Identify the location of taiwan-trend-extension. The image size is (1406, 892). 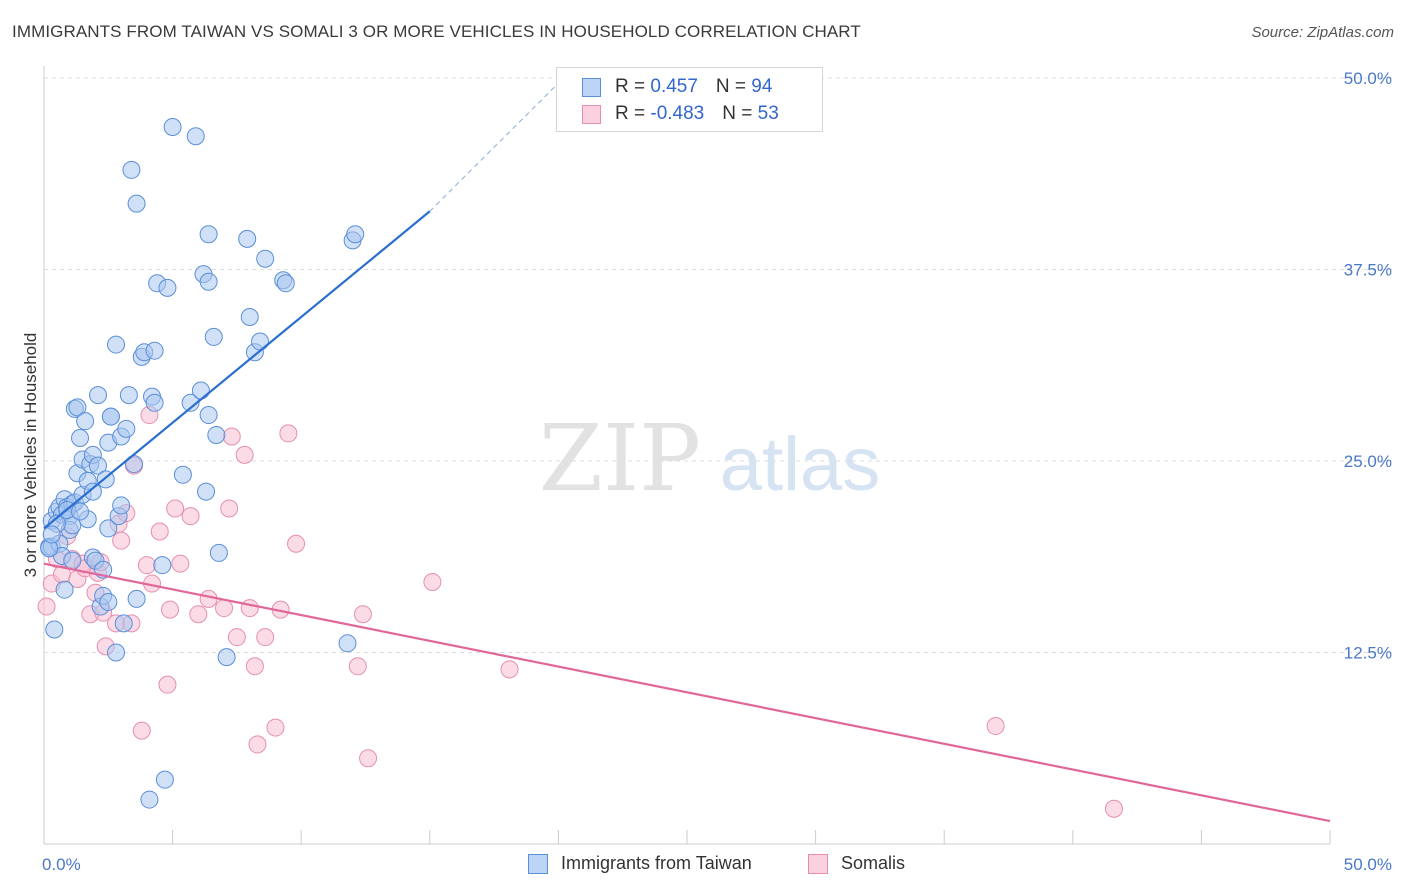
(496, 144).